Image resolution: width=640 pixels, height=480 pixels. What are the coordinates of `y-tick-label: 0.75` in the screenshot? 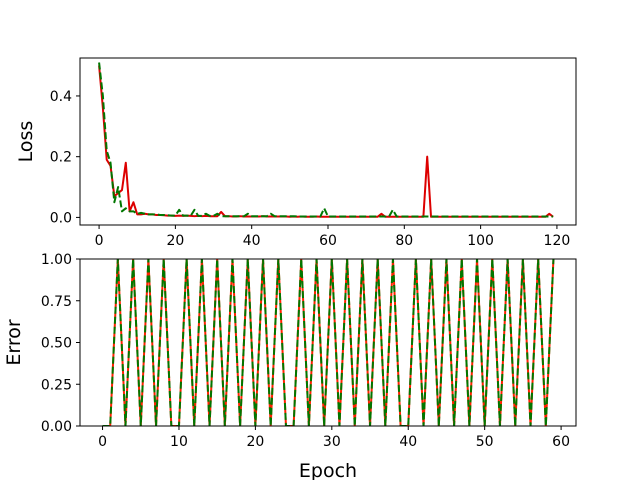 It's located at (56, 302).